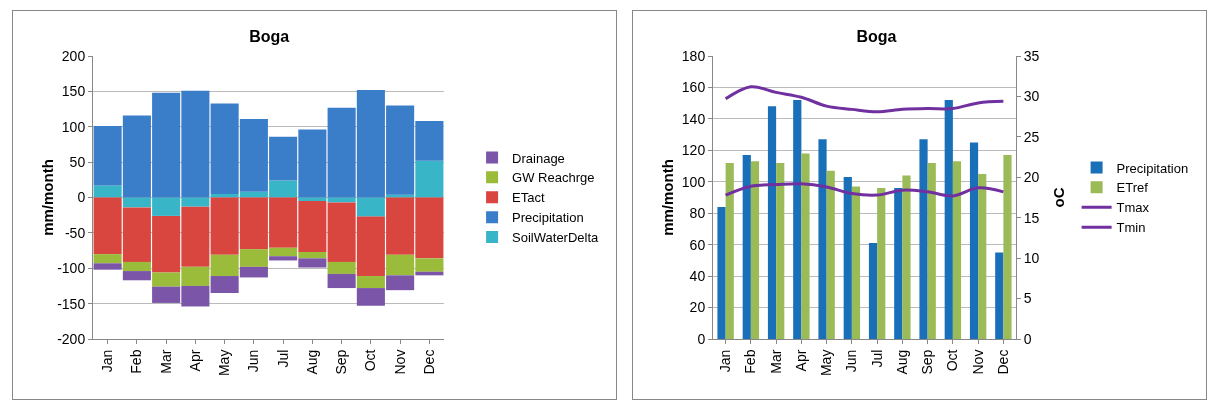 This screenshot has width=1214, height=405. What do you see at coordinates (553, 178) in the screenshot?
I see `legend-label: GW Reachrge` at bounding box center [553, 178].